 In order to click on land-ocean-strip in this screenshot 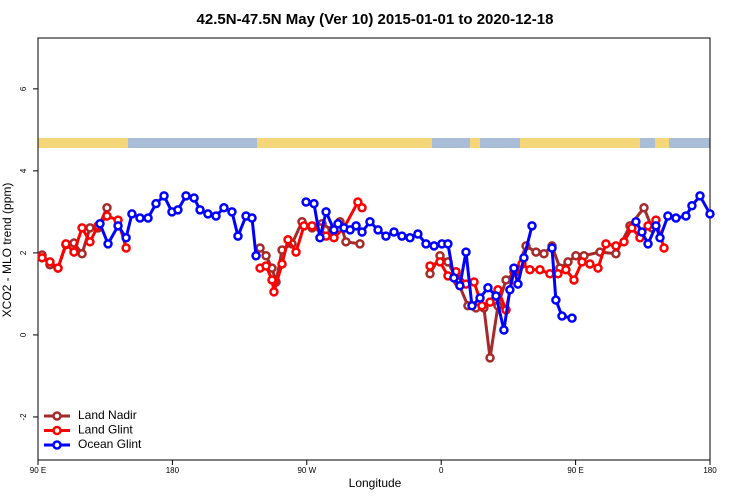, I will do `click(374, 143)`.